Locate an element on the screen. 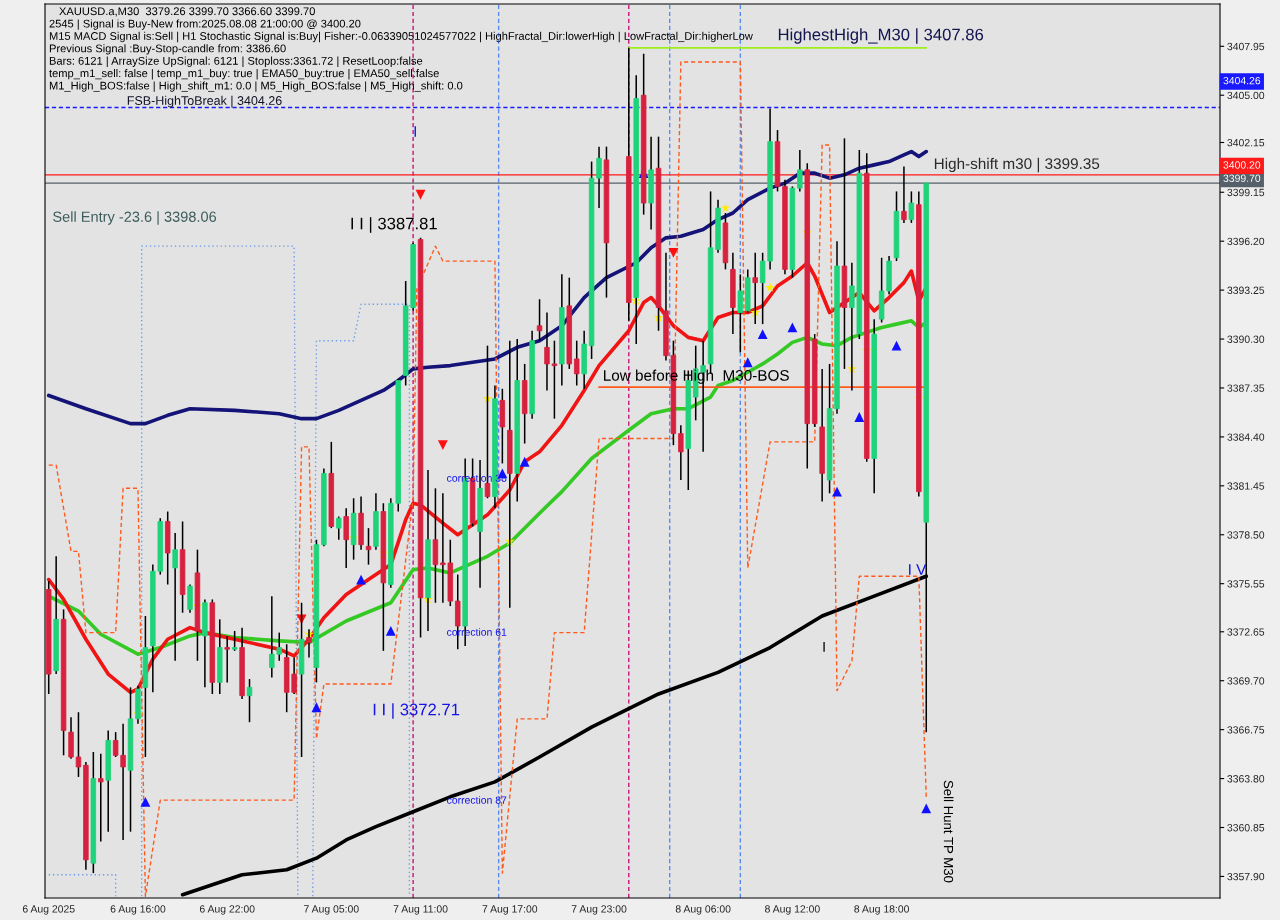 This screenshot has width=1280, height=920. y-tick-label: 3405.00 is located at coordinates (1246, 95).